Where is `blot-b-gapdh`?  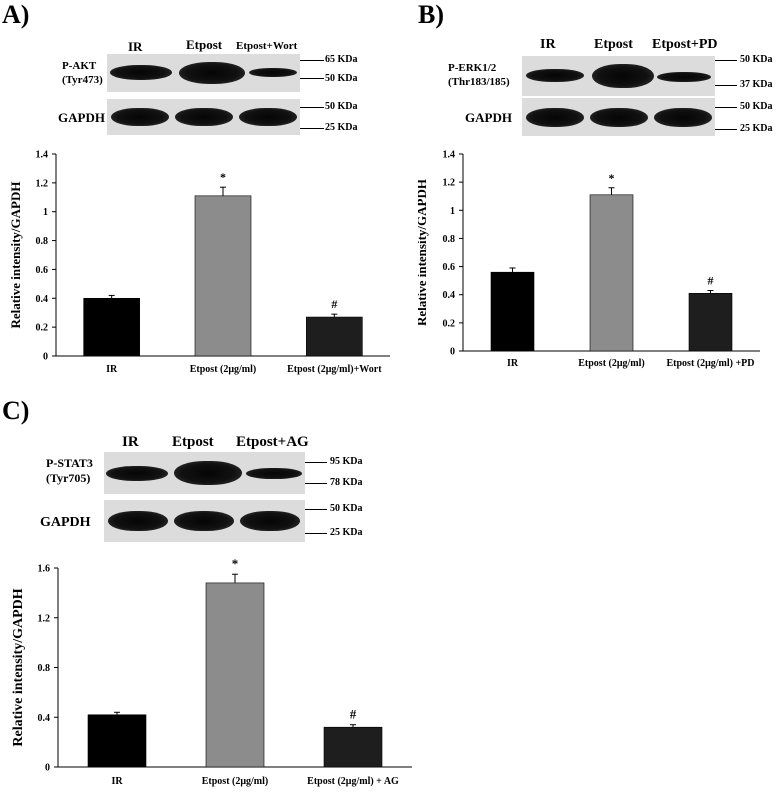
blot-b-gapdh is located at coordinates (618, 117).